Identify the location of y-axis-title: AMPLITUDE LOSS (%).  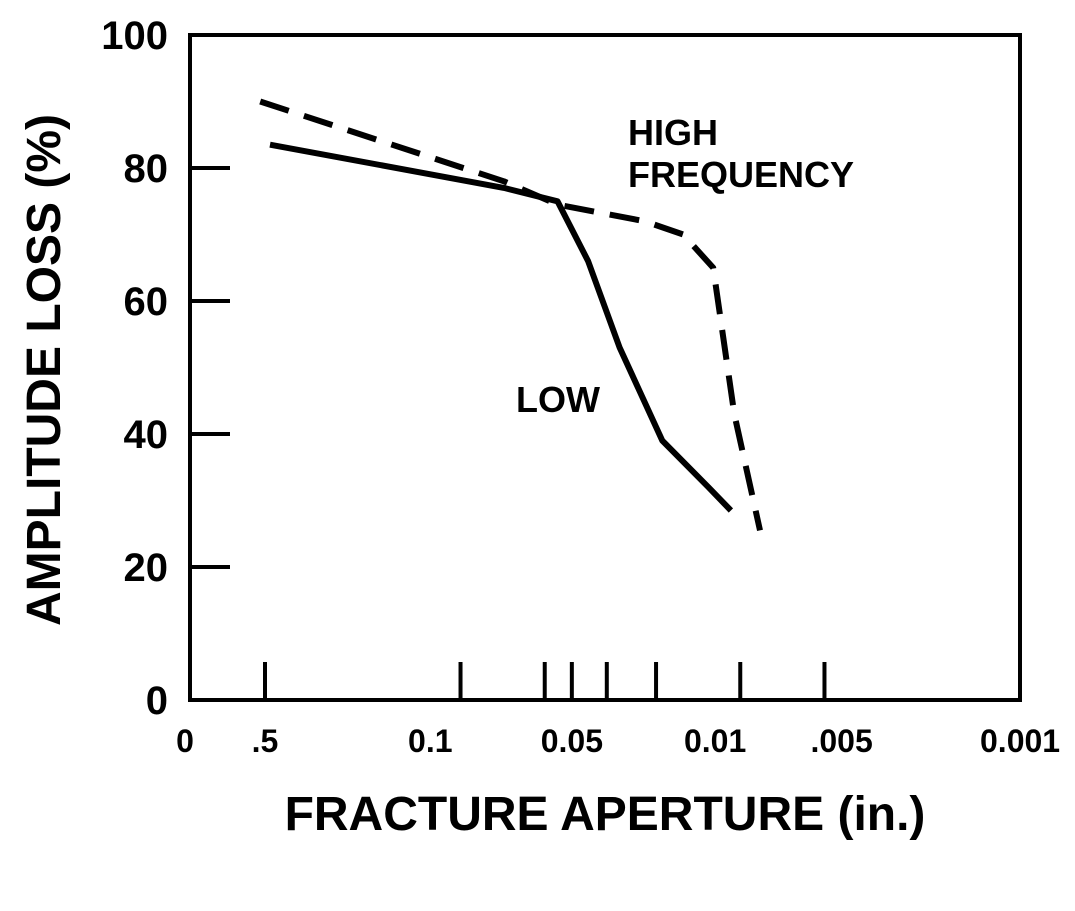
(44, 370).